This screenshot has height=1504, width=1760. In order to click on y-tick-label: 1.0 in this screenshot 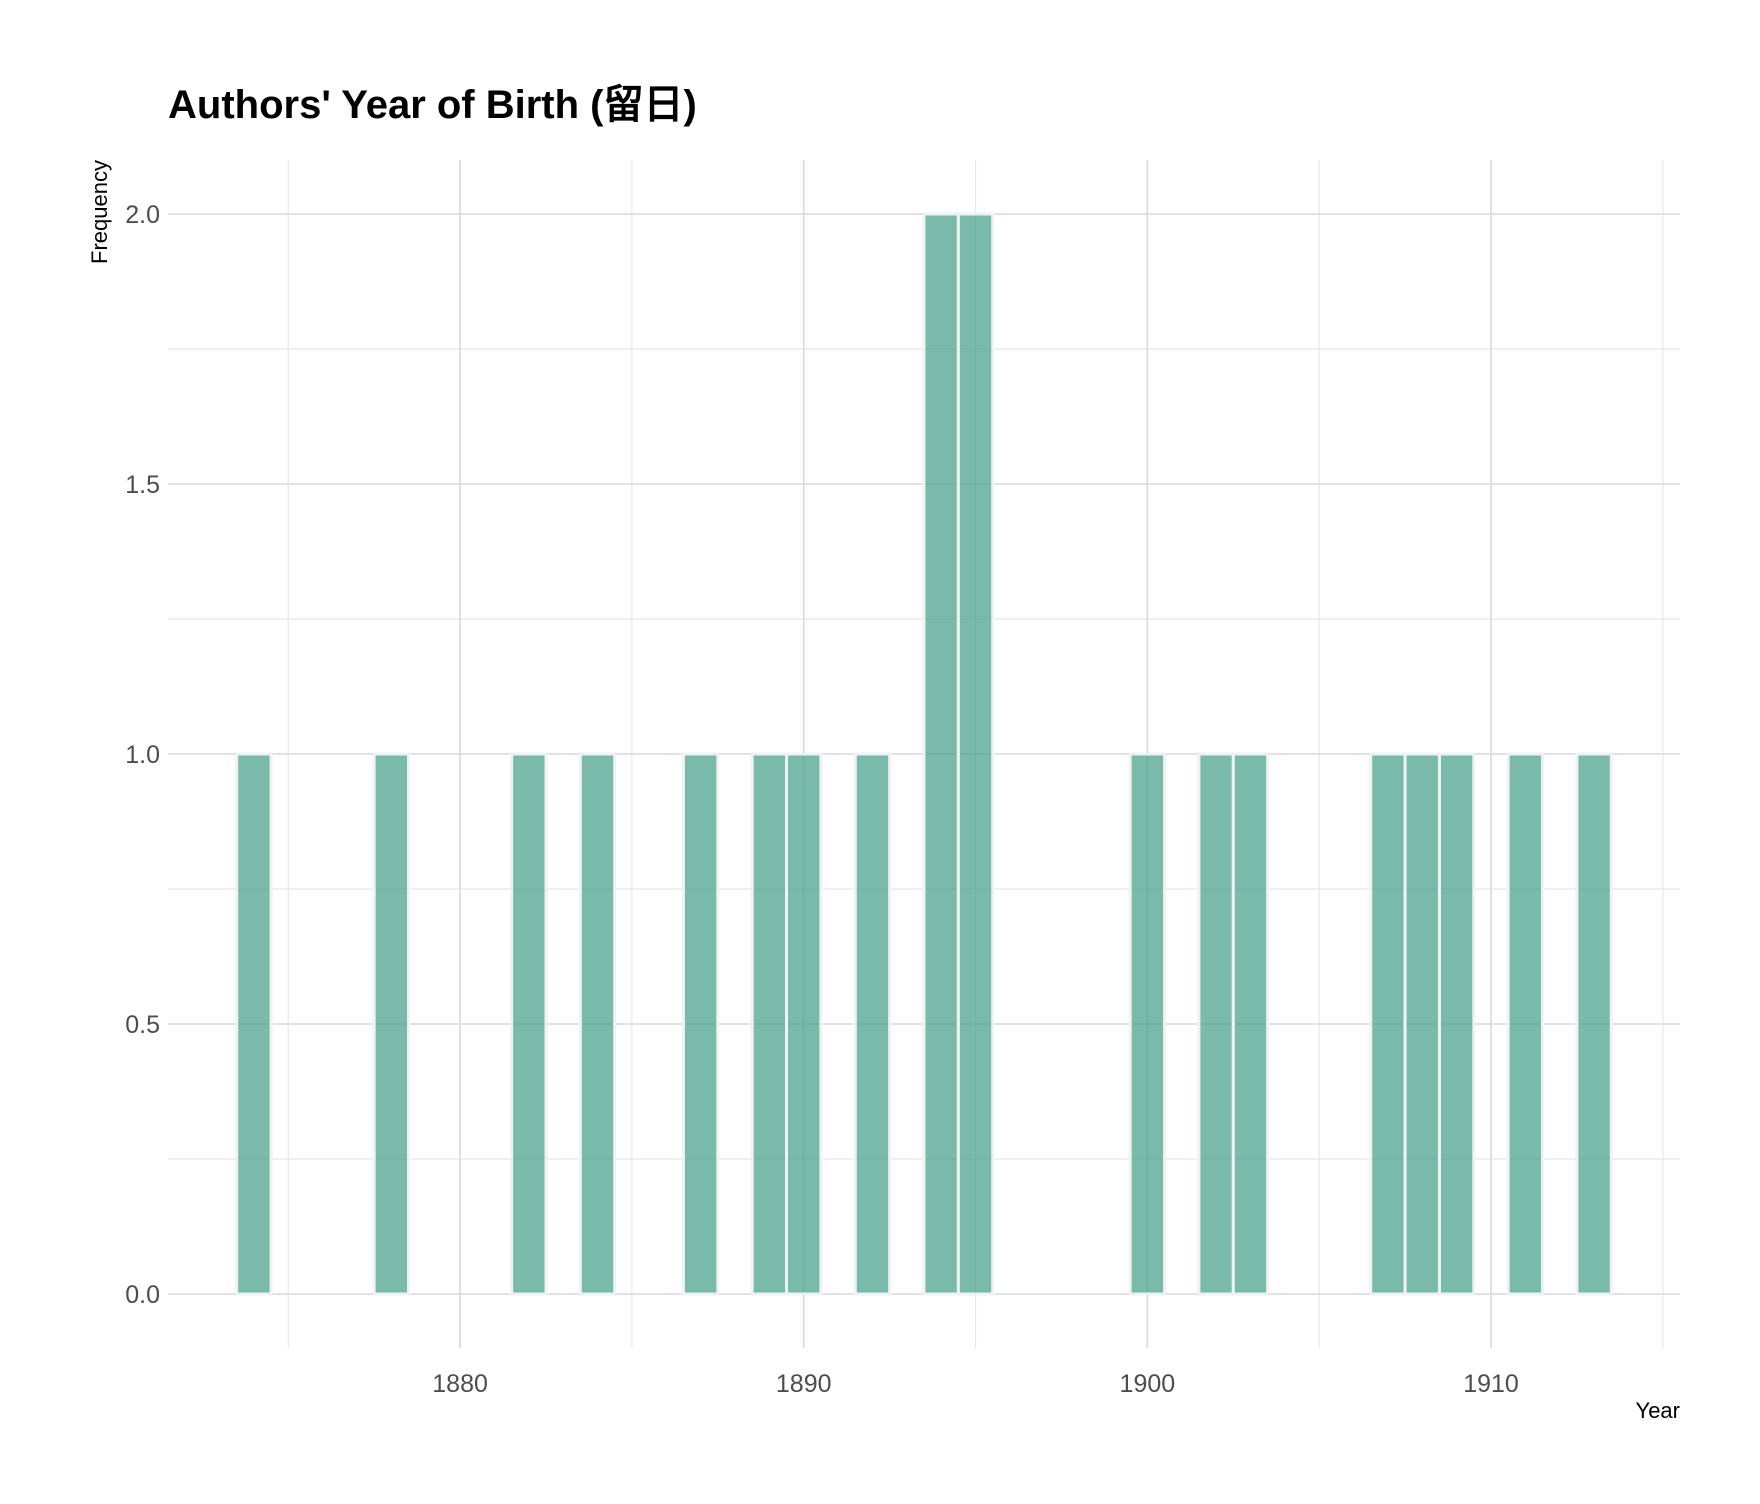, I will do `click(142, 755)`.